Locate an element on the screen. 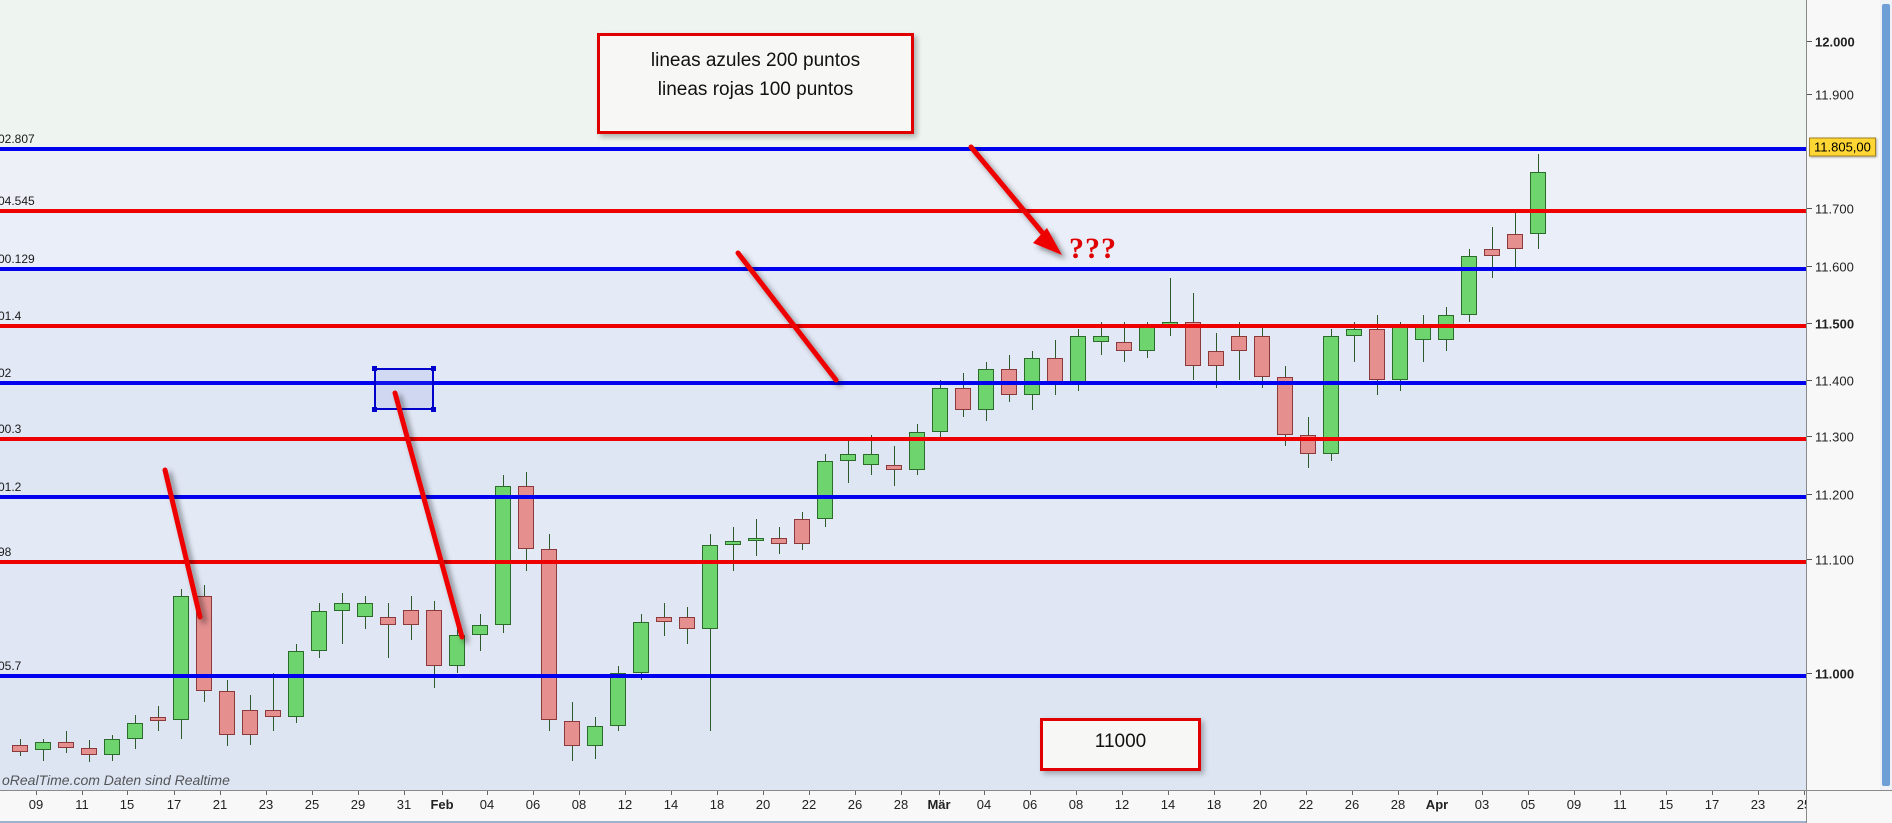  date-tick-label: 17 is located at coordinates (174, 804).